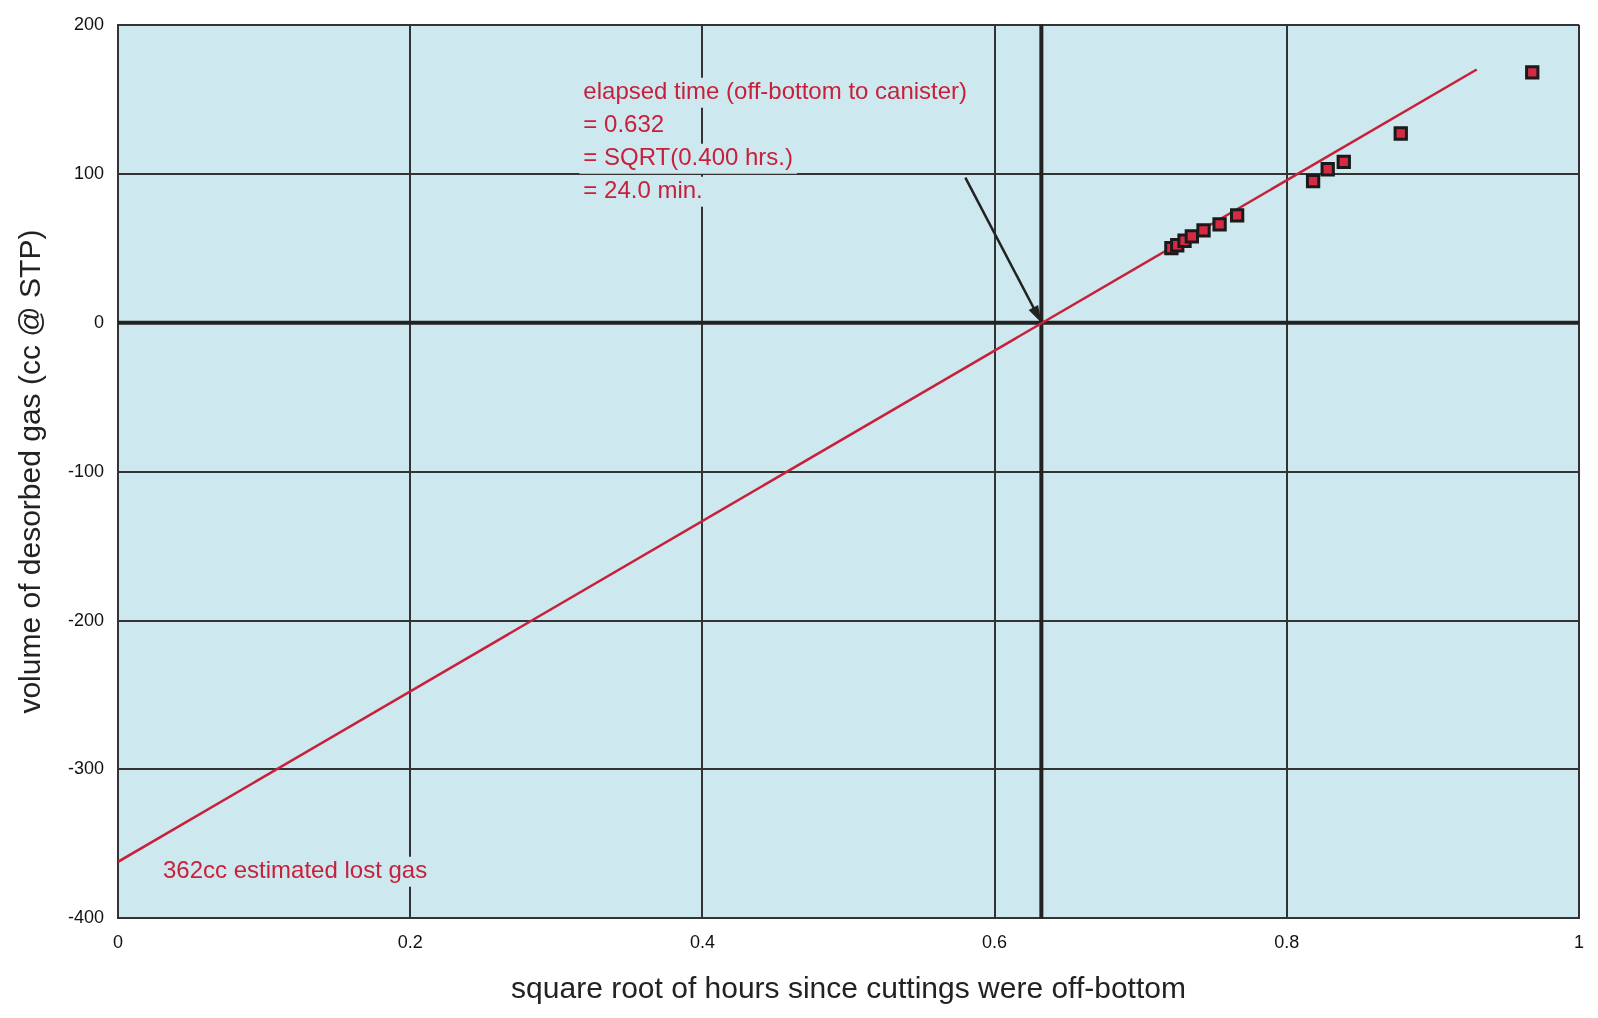 The width and height of the screenshot is (1598, 1018). What do you see at coordinates (848, 988) in the screenshot?
I see `x-axis-title: square root of hours since cuttings were off-bottom` at bounding box center [848, 988].